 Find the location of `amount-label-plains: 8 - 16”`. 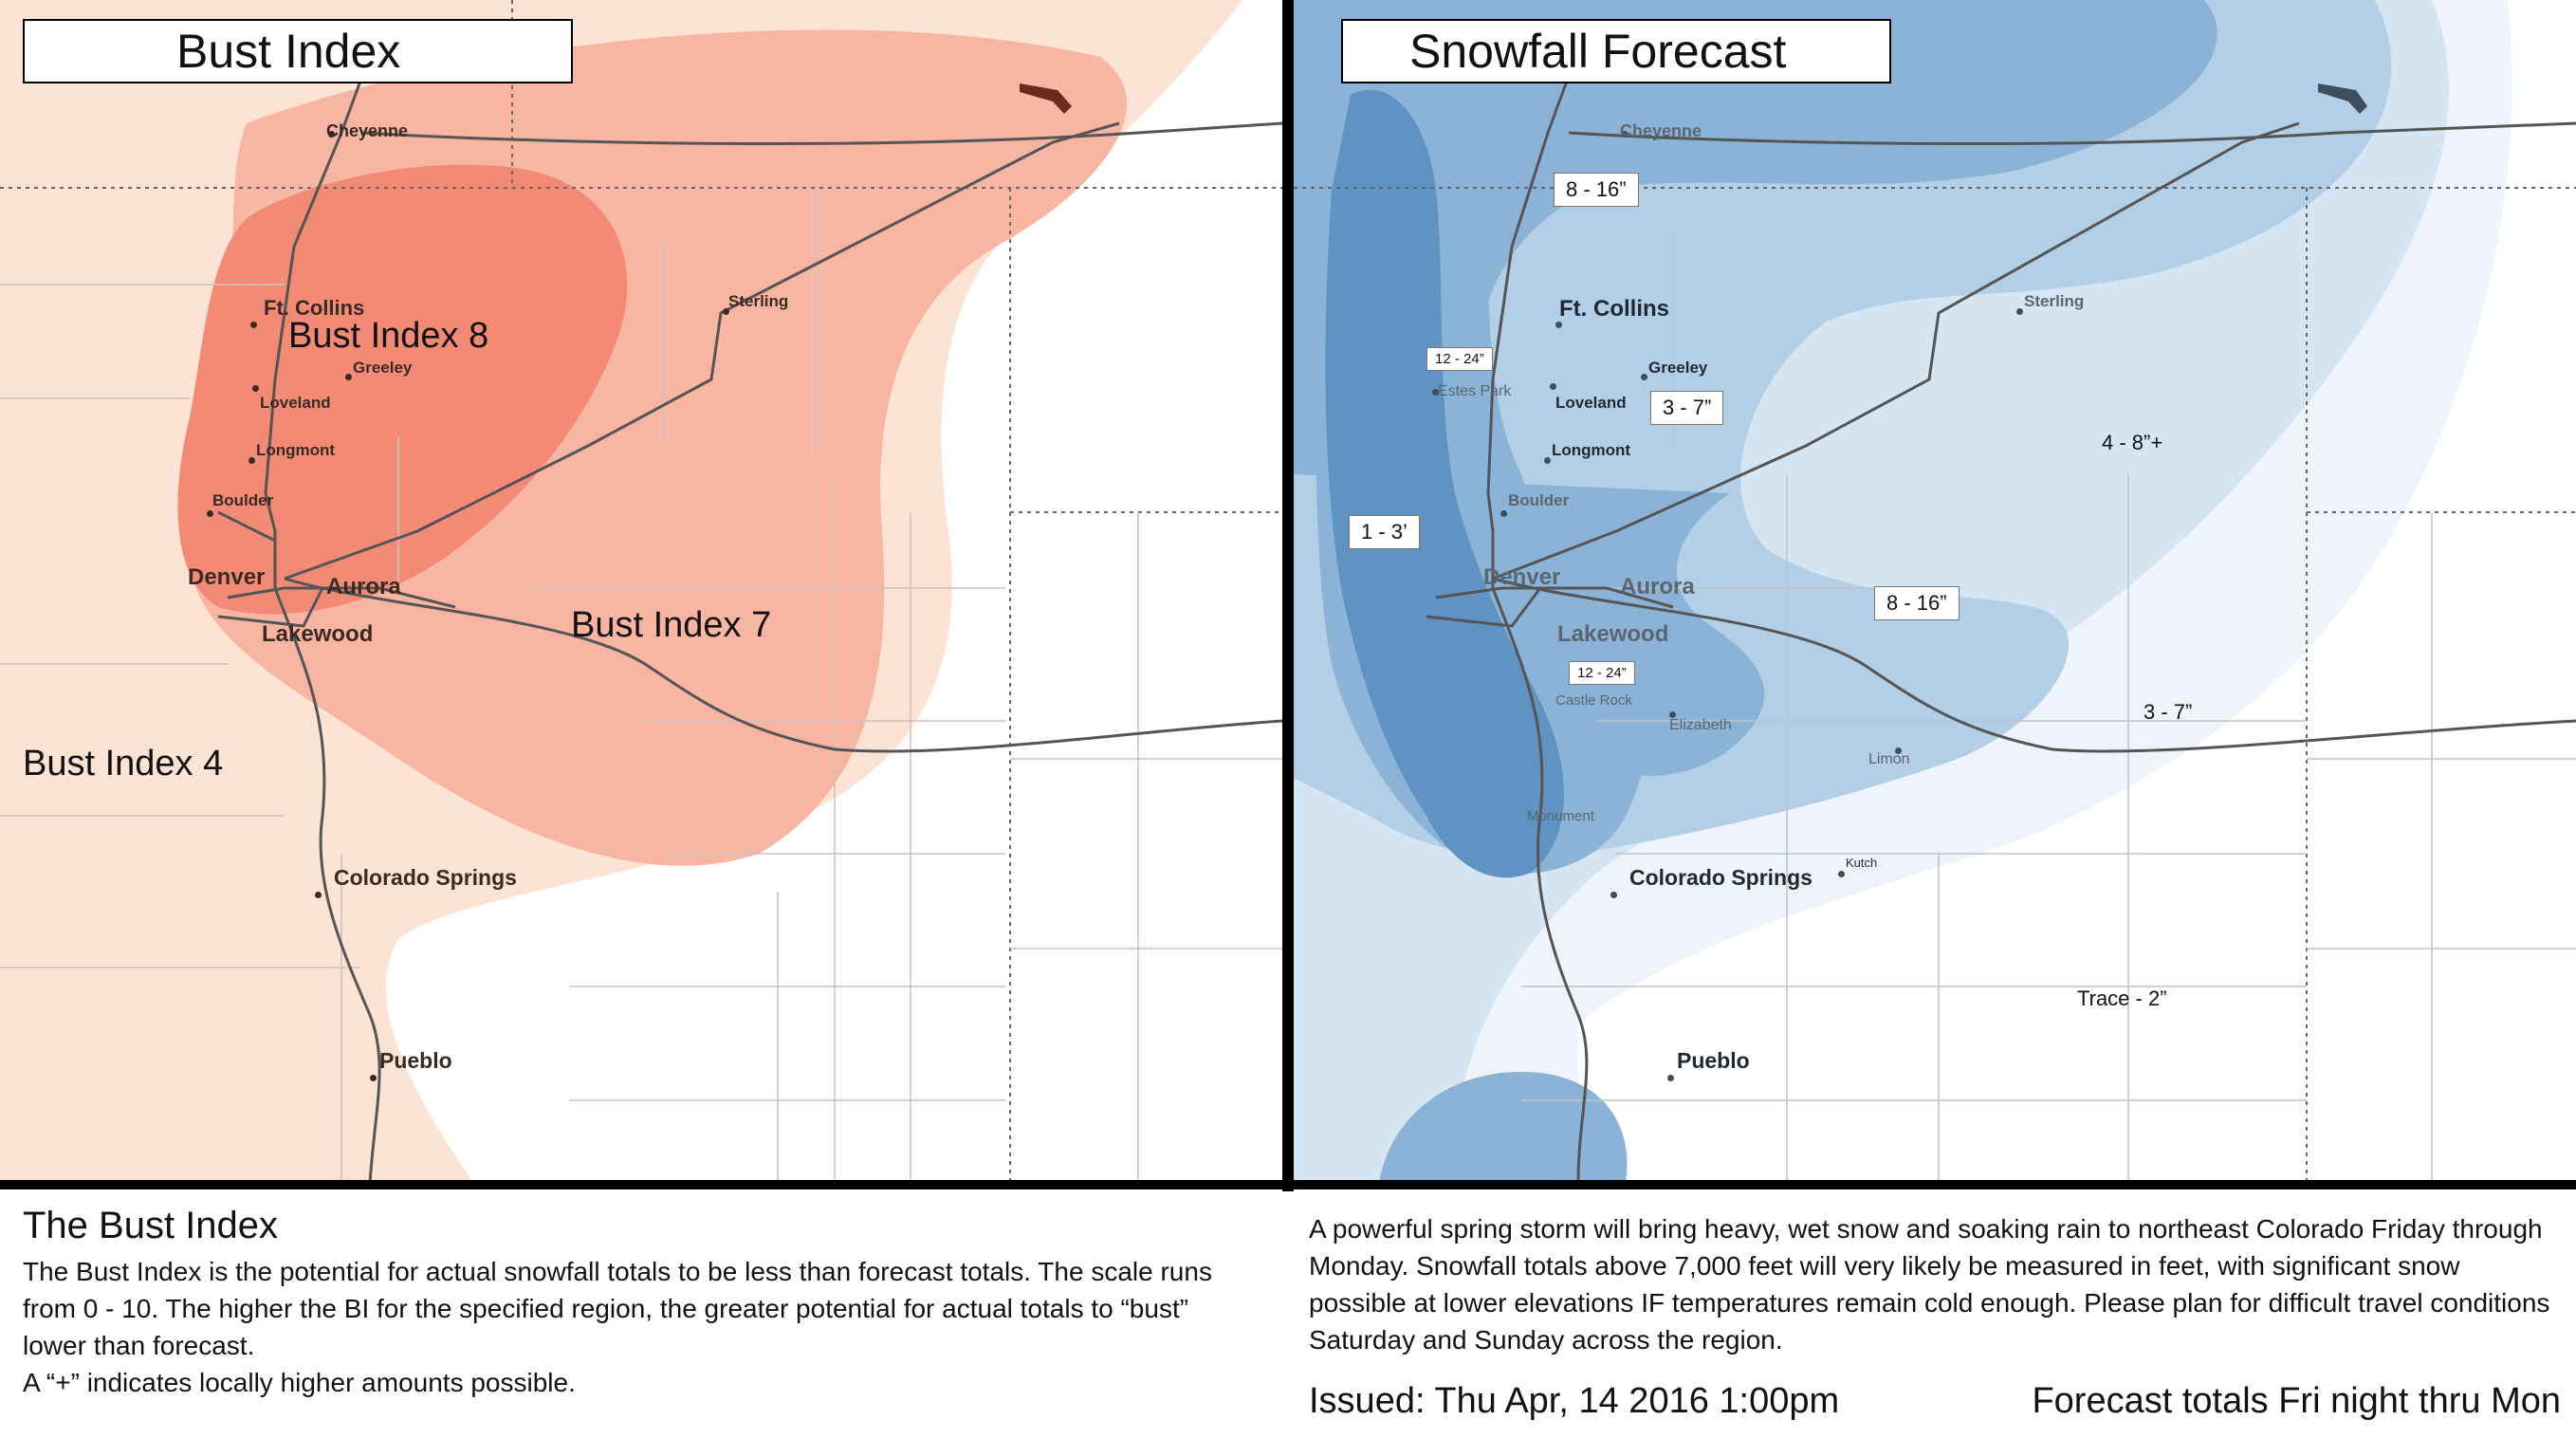

amount-label-plains: 8 - 16” is located at coordinates (1917, 603).